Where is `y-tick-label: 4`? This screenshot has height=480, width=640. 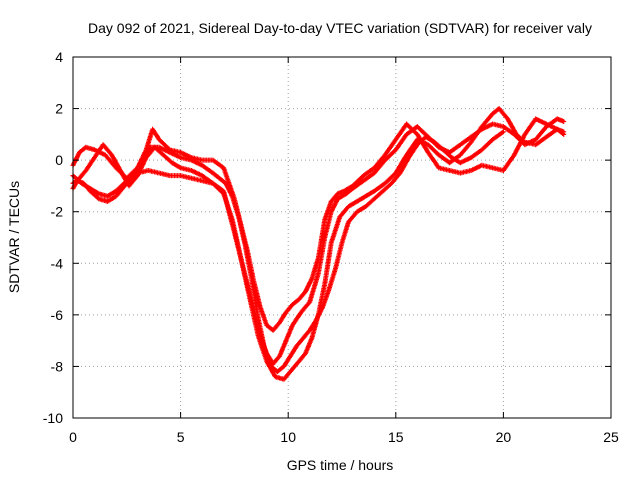
y-tick-label: 4 is located at coordinates (59, 57).